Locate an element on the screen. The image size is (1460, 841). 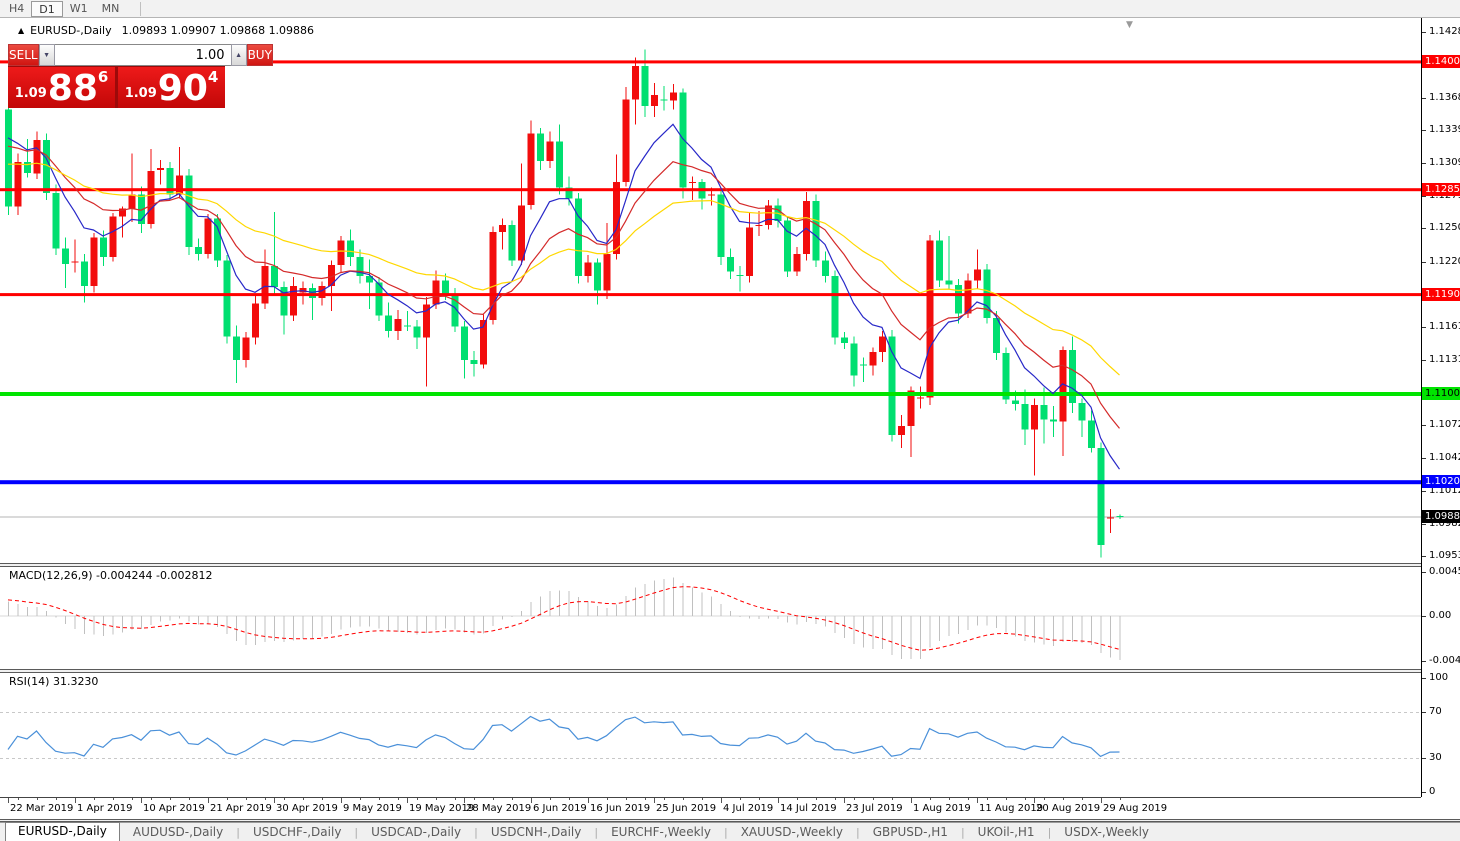
rsi-indicator-canvas is located at coordinates (710, 735).